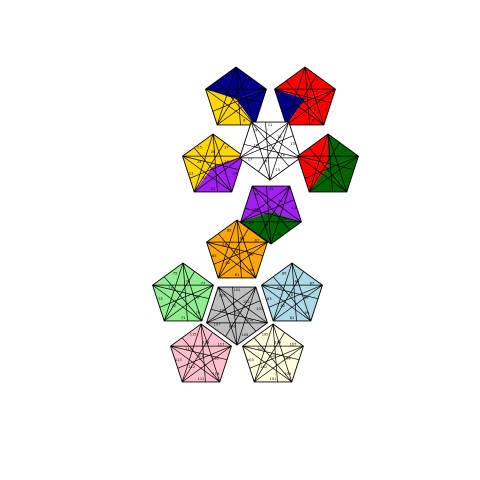 The width and height of the screenshot is (480, 480). What do you see at coordinates (261, 349) in the screenshot?
I see `sticker-label: 104` at bounding box center [261, 349].